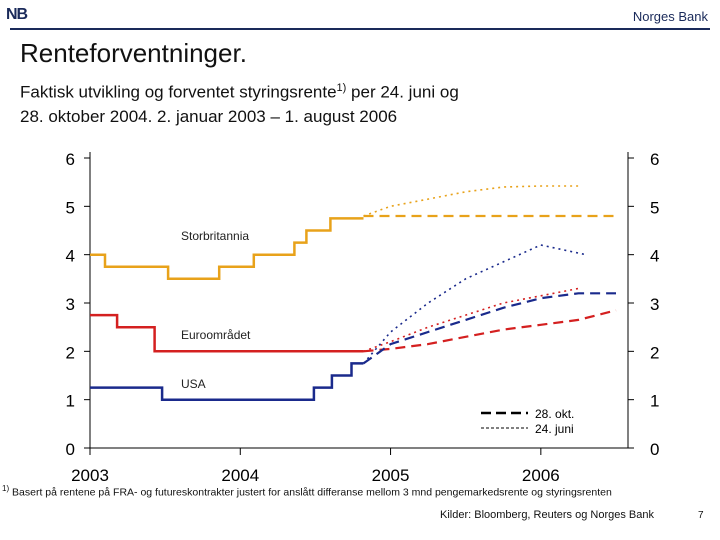 This screenshot has height=540, width=720. I want to click on y-tick-label-left: 4, so click(70, 256).